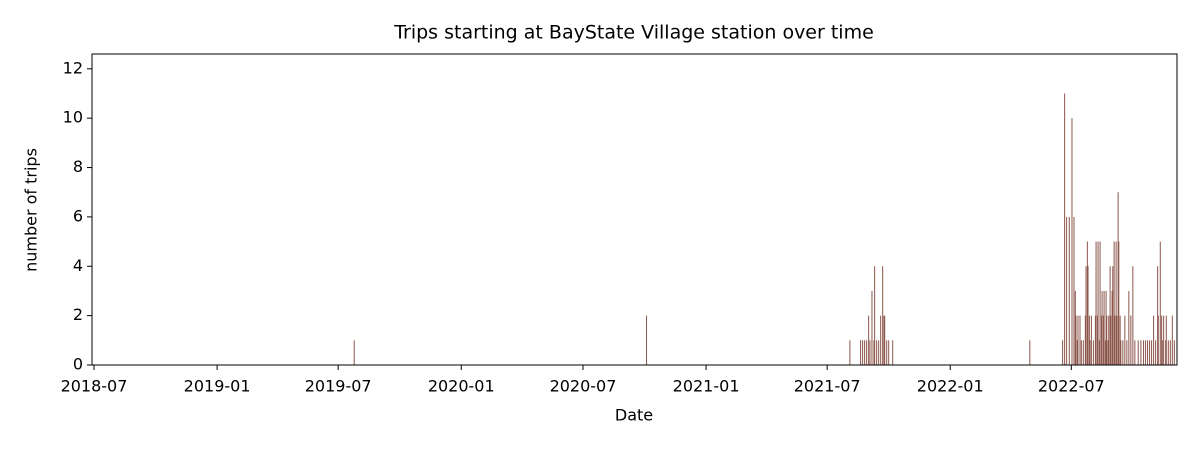 Image resolution: width=1200 pixels, height=454 pixels. Describe the element at coordinates (1071, 386) in the screenshot. I see `x-tick-label: 2022-07` at that location.